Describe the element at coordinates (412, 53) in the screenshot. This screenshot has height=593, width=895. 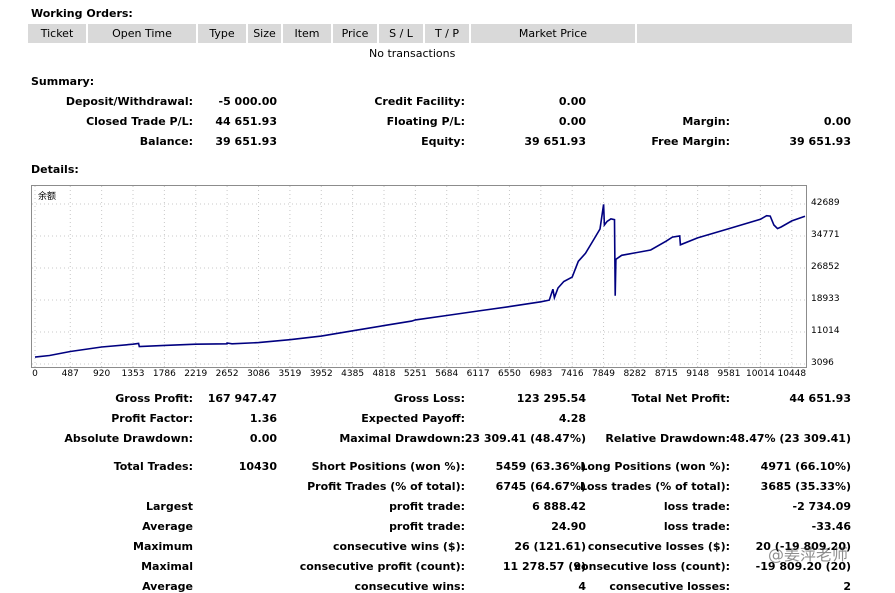
I see `no-transactions-text: No transactions` at that location.